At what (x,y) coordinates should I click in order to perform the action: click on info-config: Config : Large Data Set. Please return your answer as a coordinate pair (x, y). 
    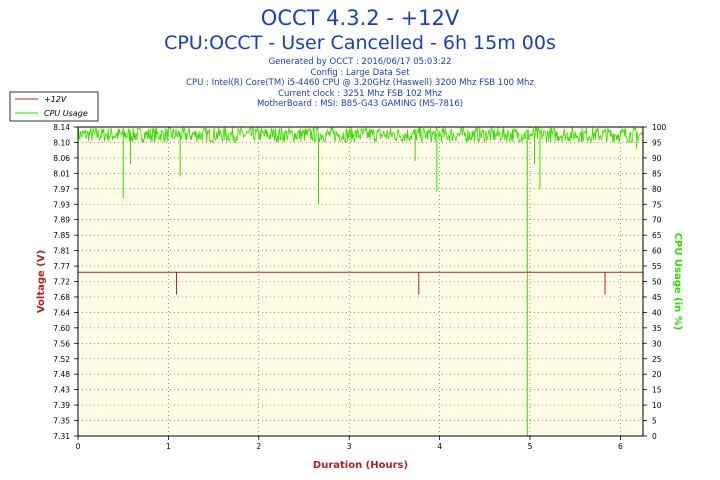
    Looking at the image, I should click on (360, 72).